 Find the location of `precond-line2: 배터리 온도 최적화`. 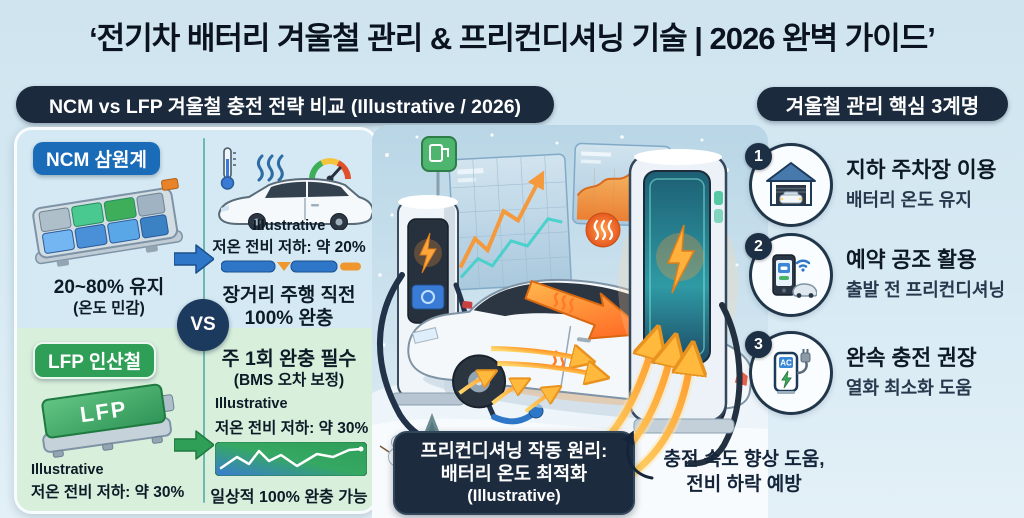

precond-line2: 배터리 온도 최적화 is located at coordinates (514, 473).